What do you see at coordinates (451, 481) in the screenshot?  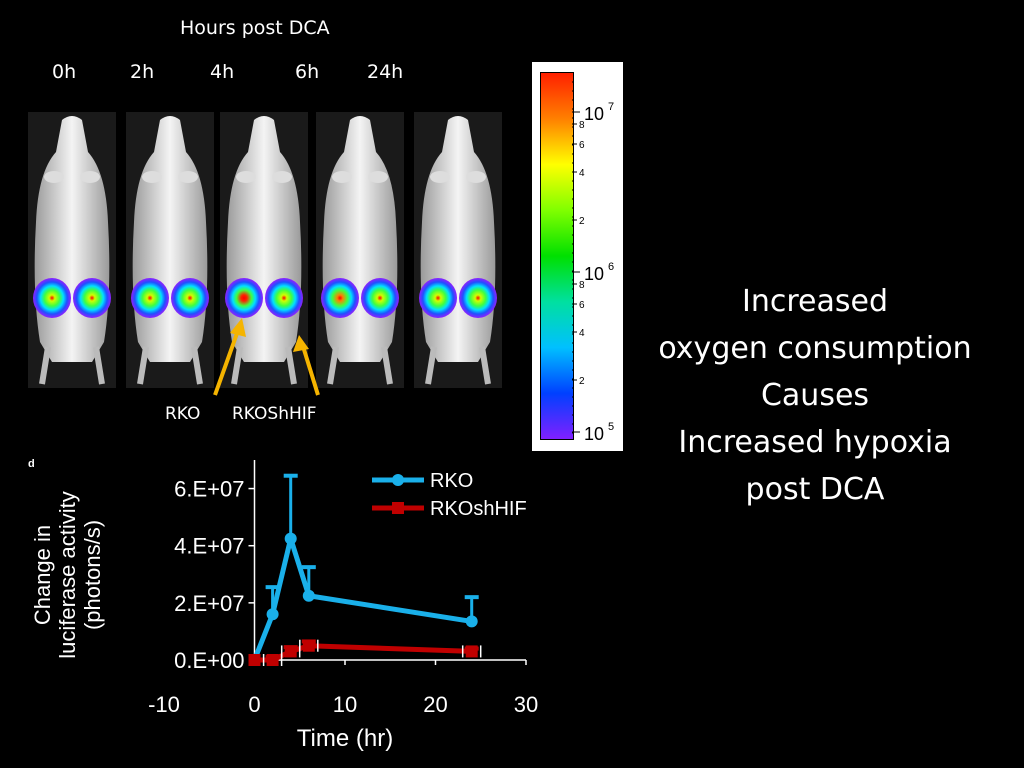 I see `legend-label: RKO` at bounding box center [451, 481].